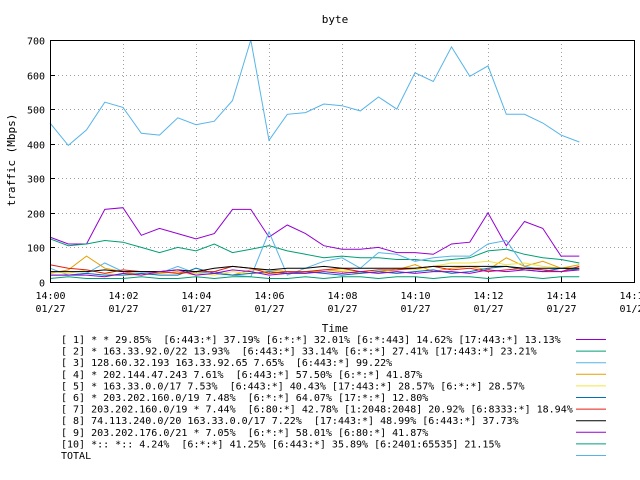 This screenshot has height=480, width=640. I want to click on y-tick-label: 600, so click(36, 77).